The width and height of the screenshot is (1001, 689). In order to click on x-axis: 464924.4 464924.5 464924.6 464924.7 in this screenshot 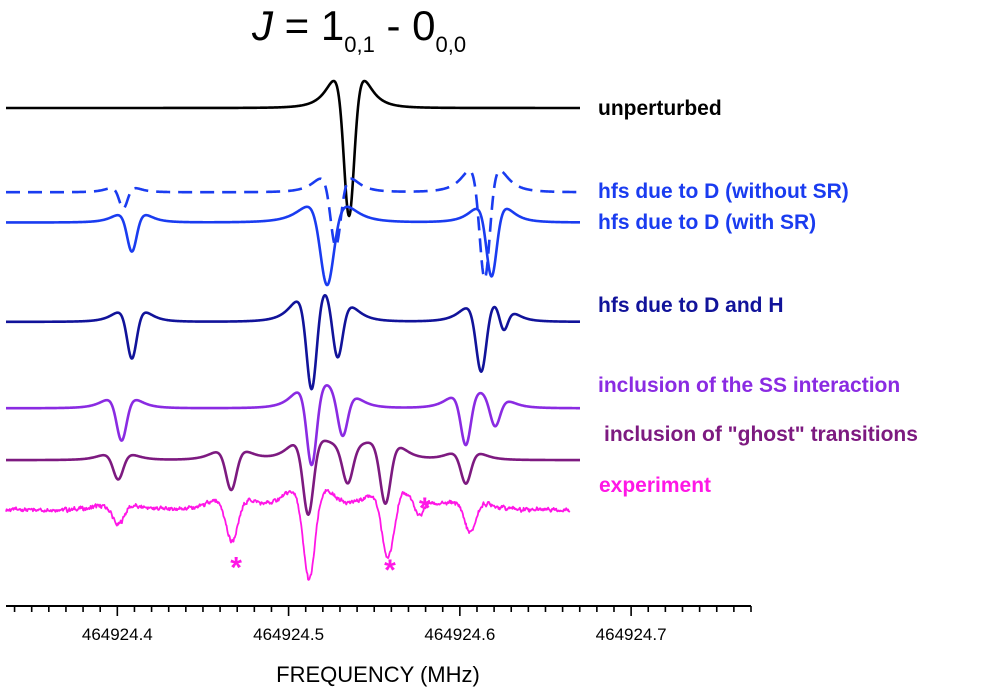, I will do `click(379, 624)`.